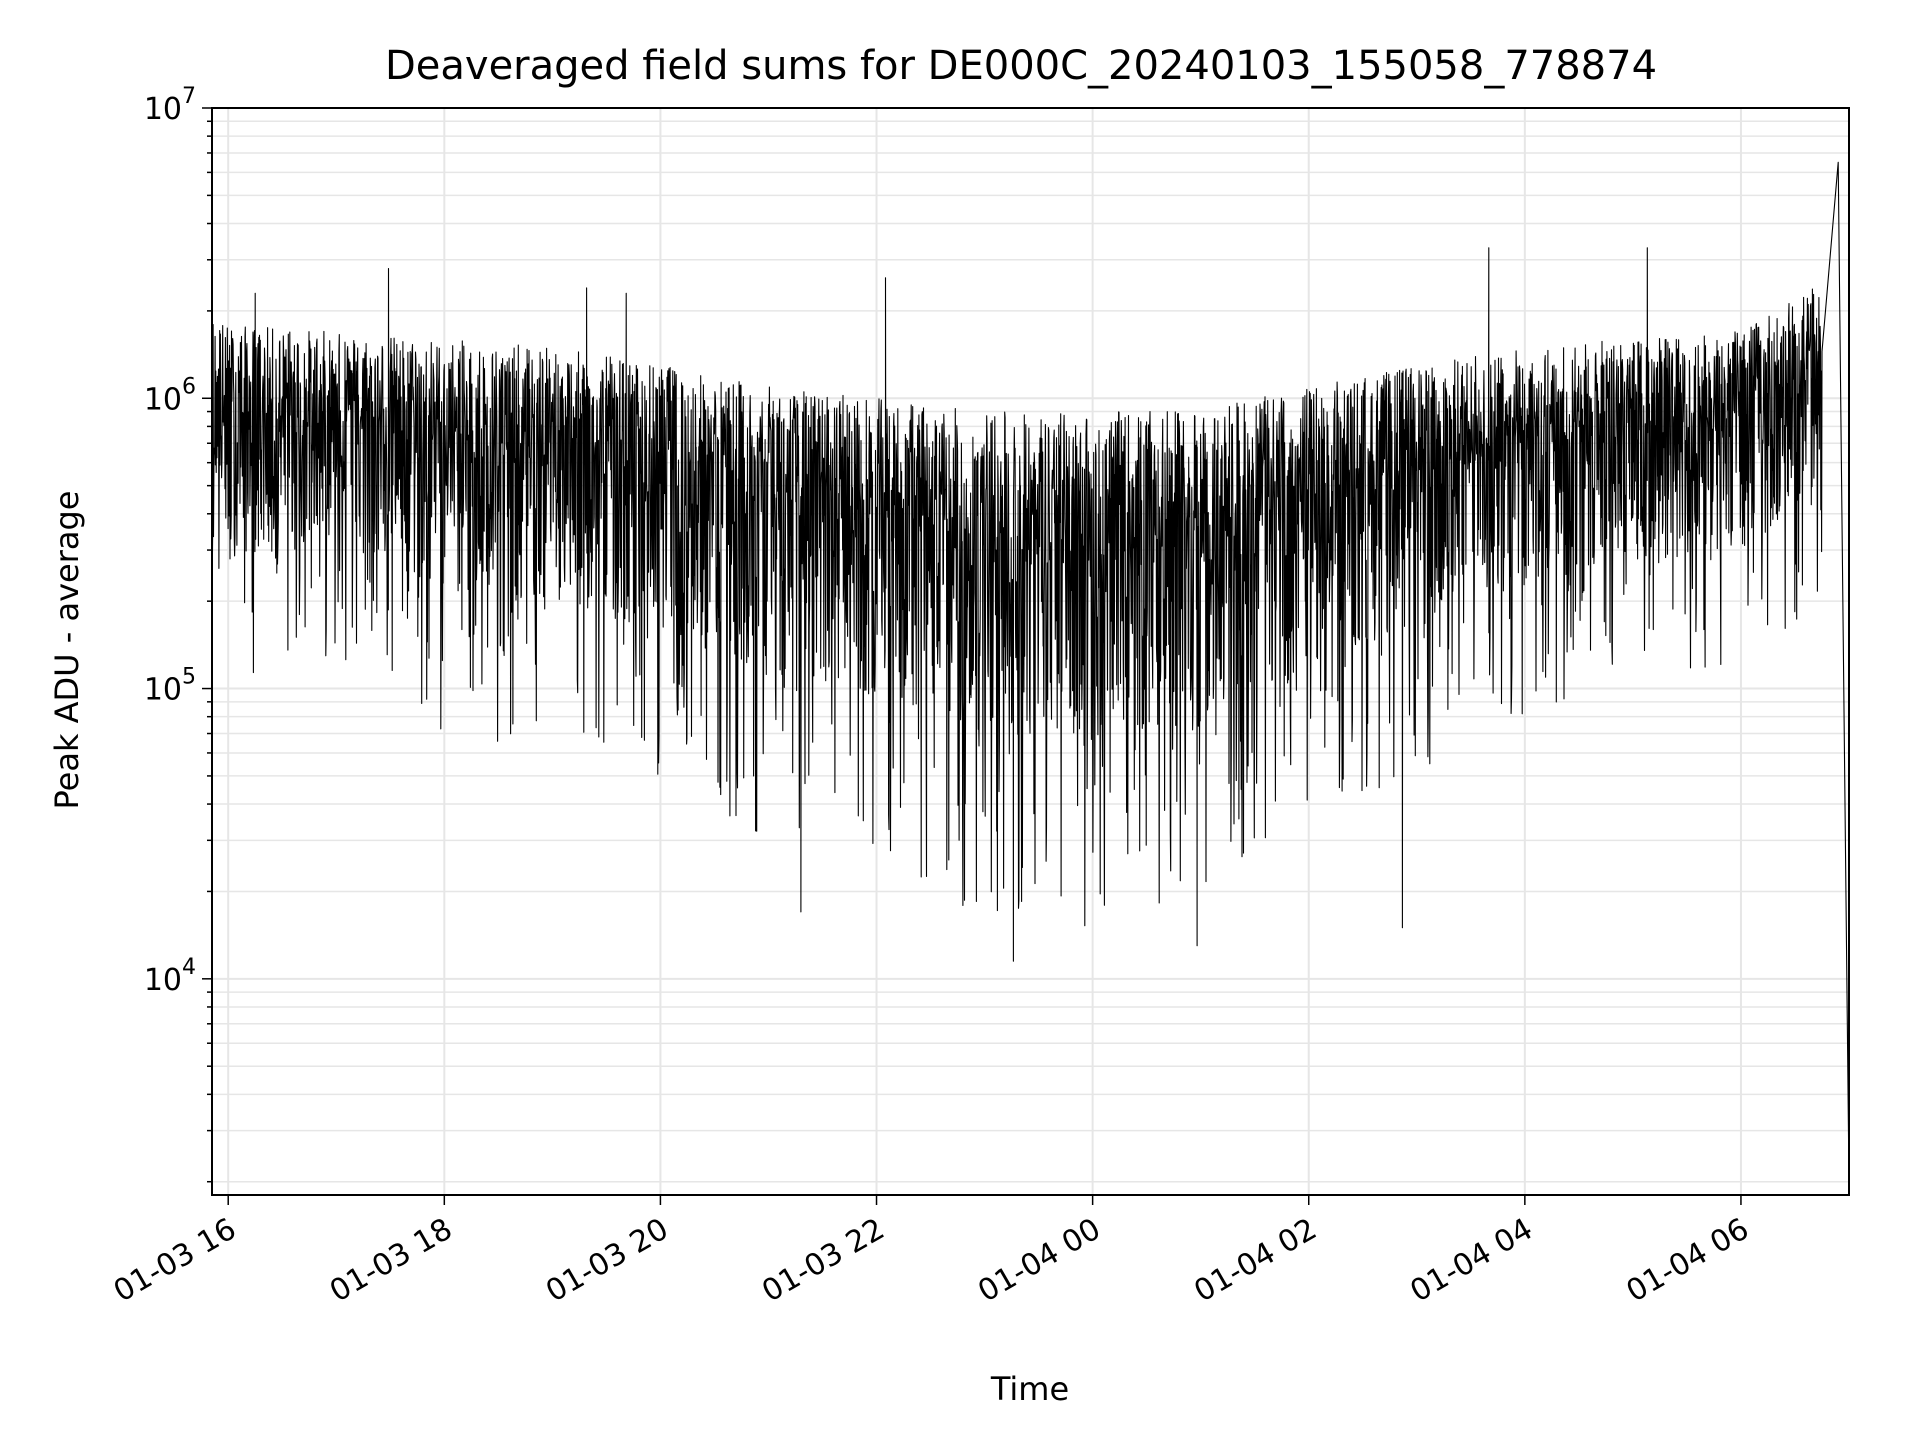 The height and width of the screenshot is (1440, 1920). I want to click on x-tick-label: 01-03 16, so click(175, 1261).